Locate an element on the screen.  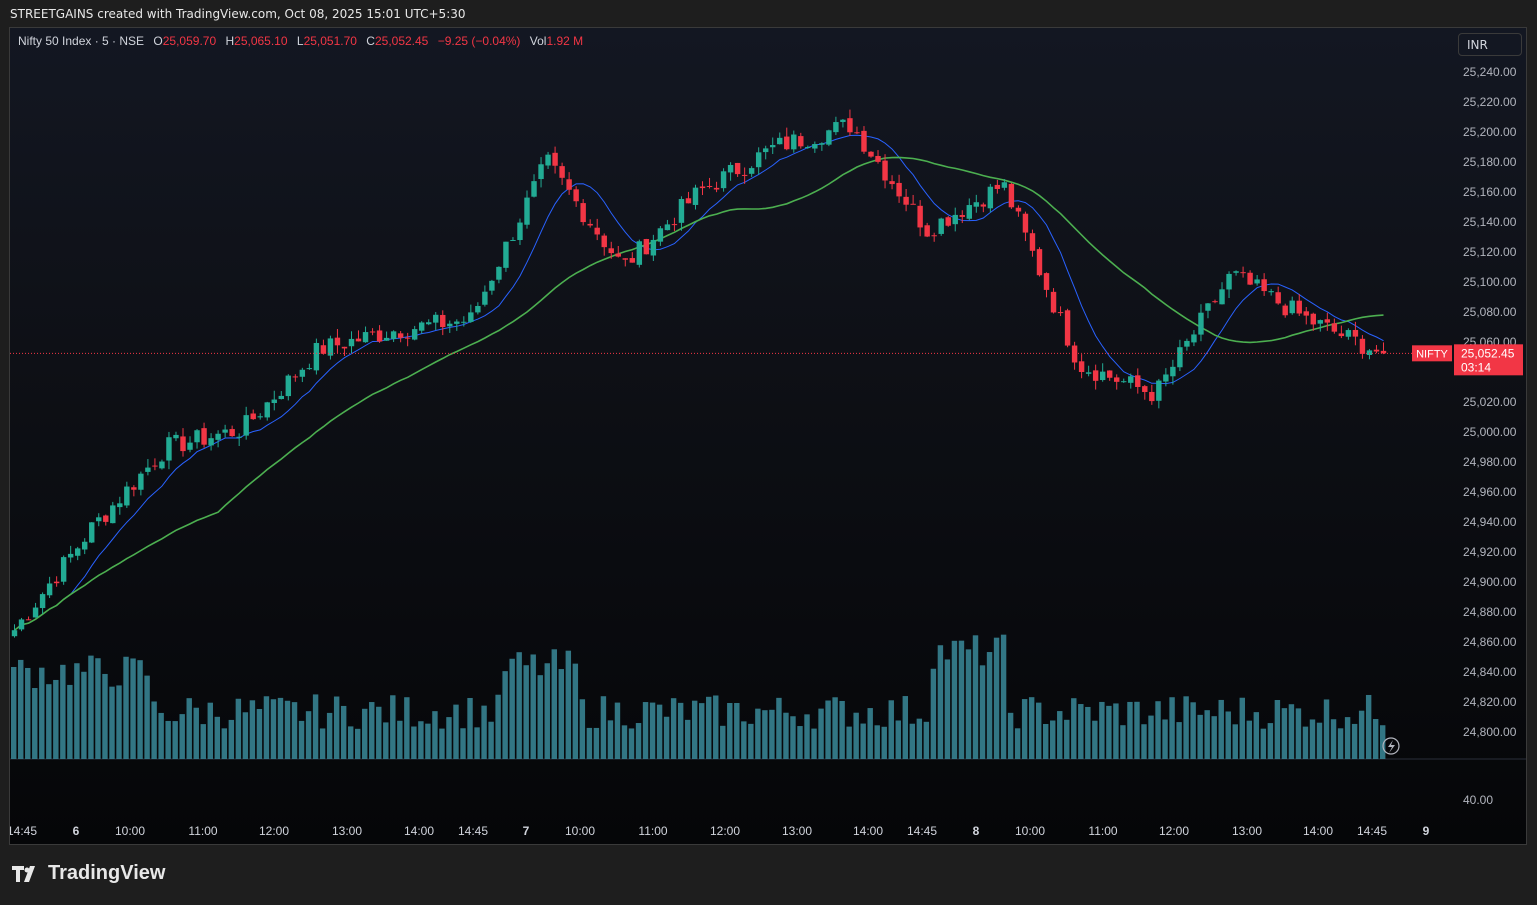
y-tick-label: 25,160.00 is located at coordinates (1490, 192).